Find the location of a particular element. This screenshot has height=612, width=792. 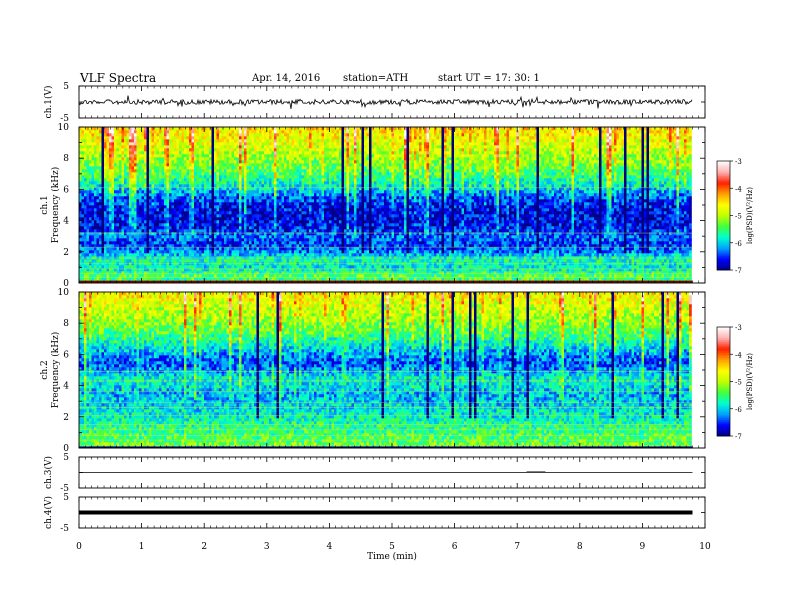

xtick-label: 6 is located at coordinates (455, 547).